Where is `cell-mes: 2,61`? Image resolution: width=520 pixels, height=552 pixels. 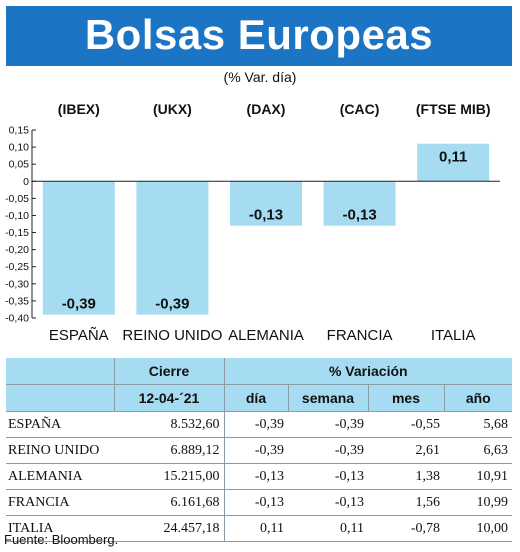
cell-mes: 2,61 is located at coordinates (406, 450).